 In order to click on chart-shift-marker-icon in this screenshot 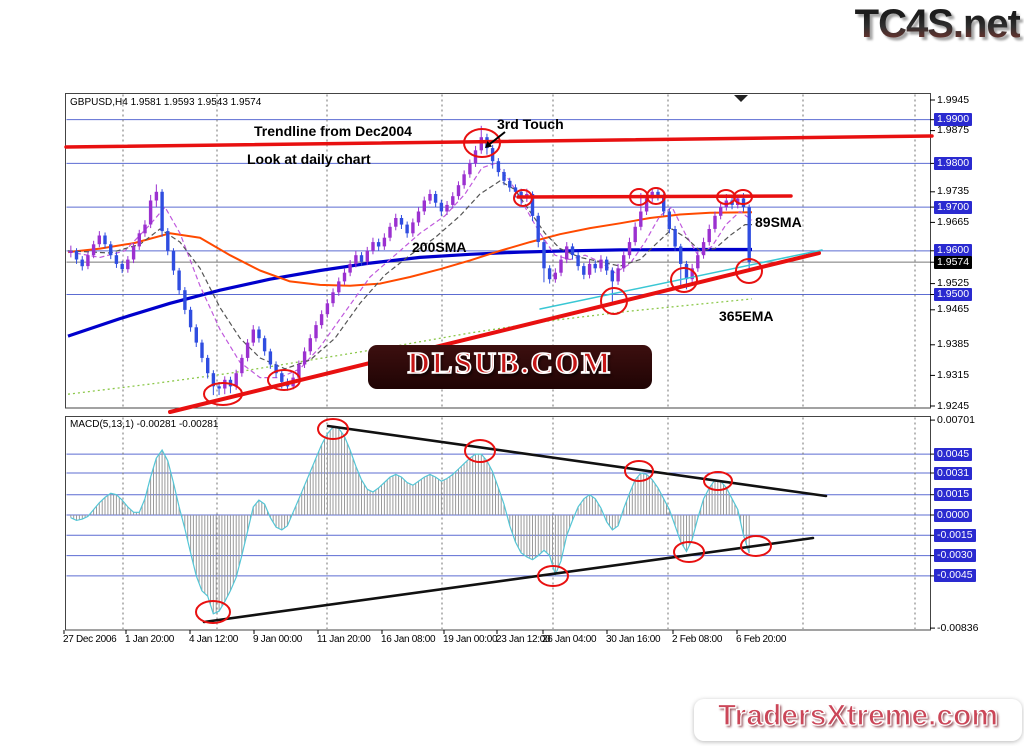, I will do `click(741, 98)`.